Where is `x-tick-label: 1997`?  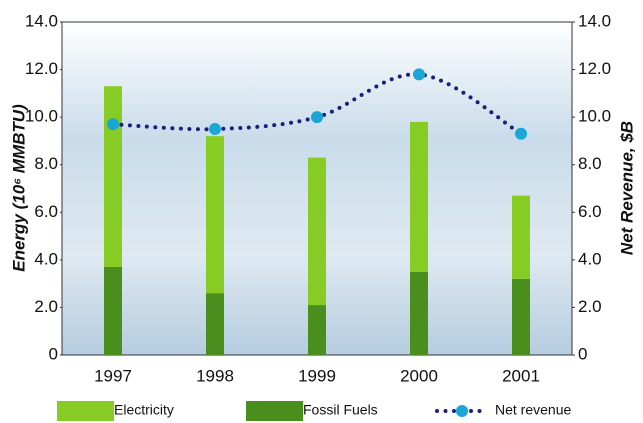
x-tick-label: 1997 is located at coordinates (113, 375).